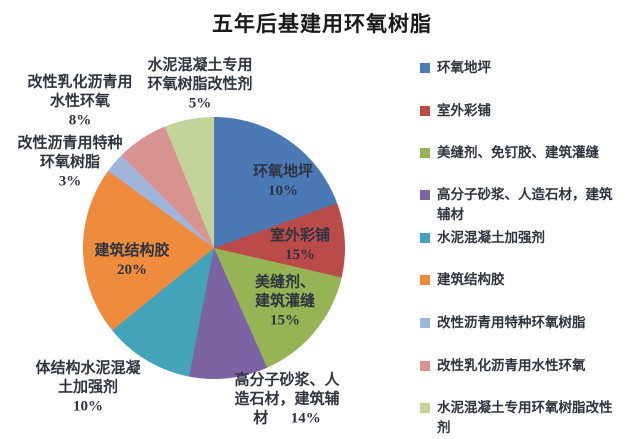  I want to click on legend-item-gaofenzishajiang: 高分子砂浆、人造石材，建筑辅材, so click(518, 205).